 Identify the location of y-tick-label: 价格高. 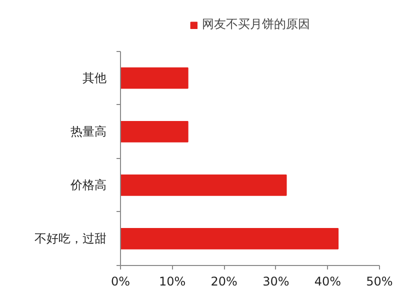
(88, 185).